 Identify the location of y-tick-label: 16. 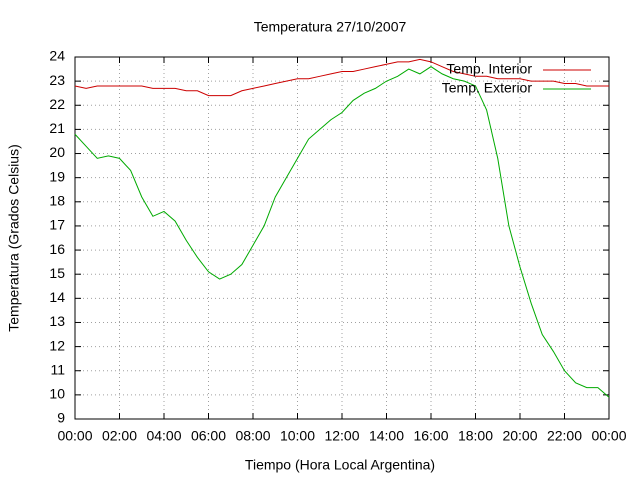
(57, 249).